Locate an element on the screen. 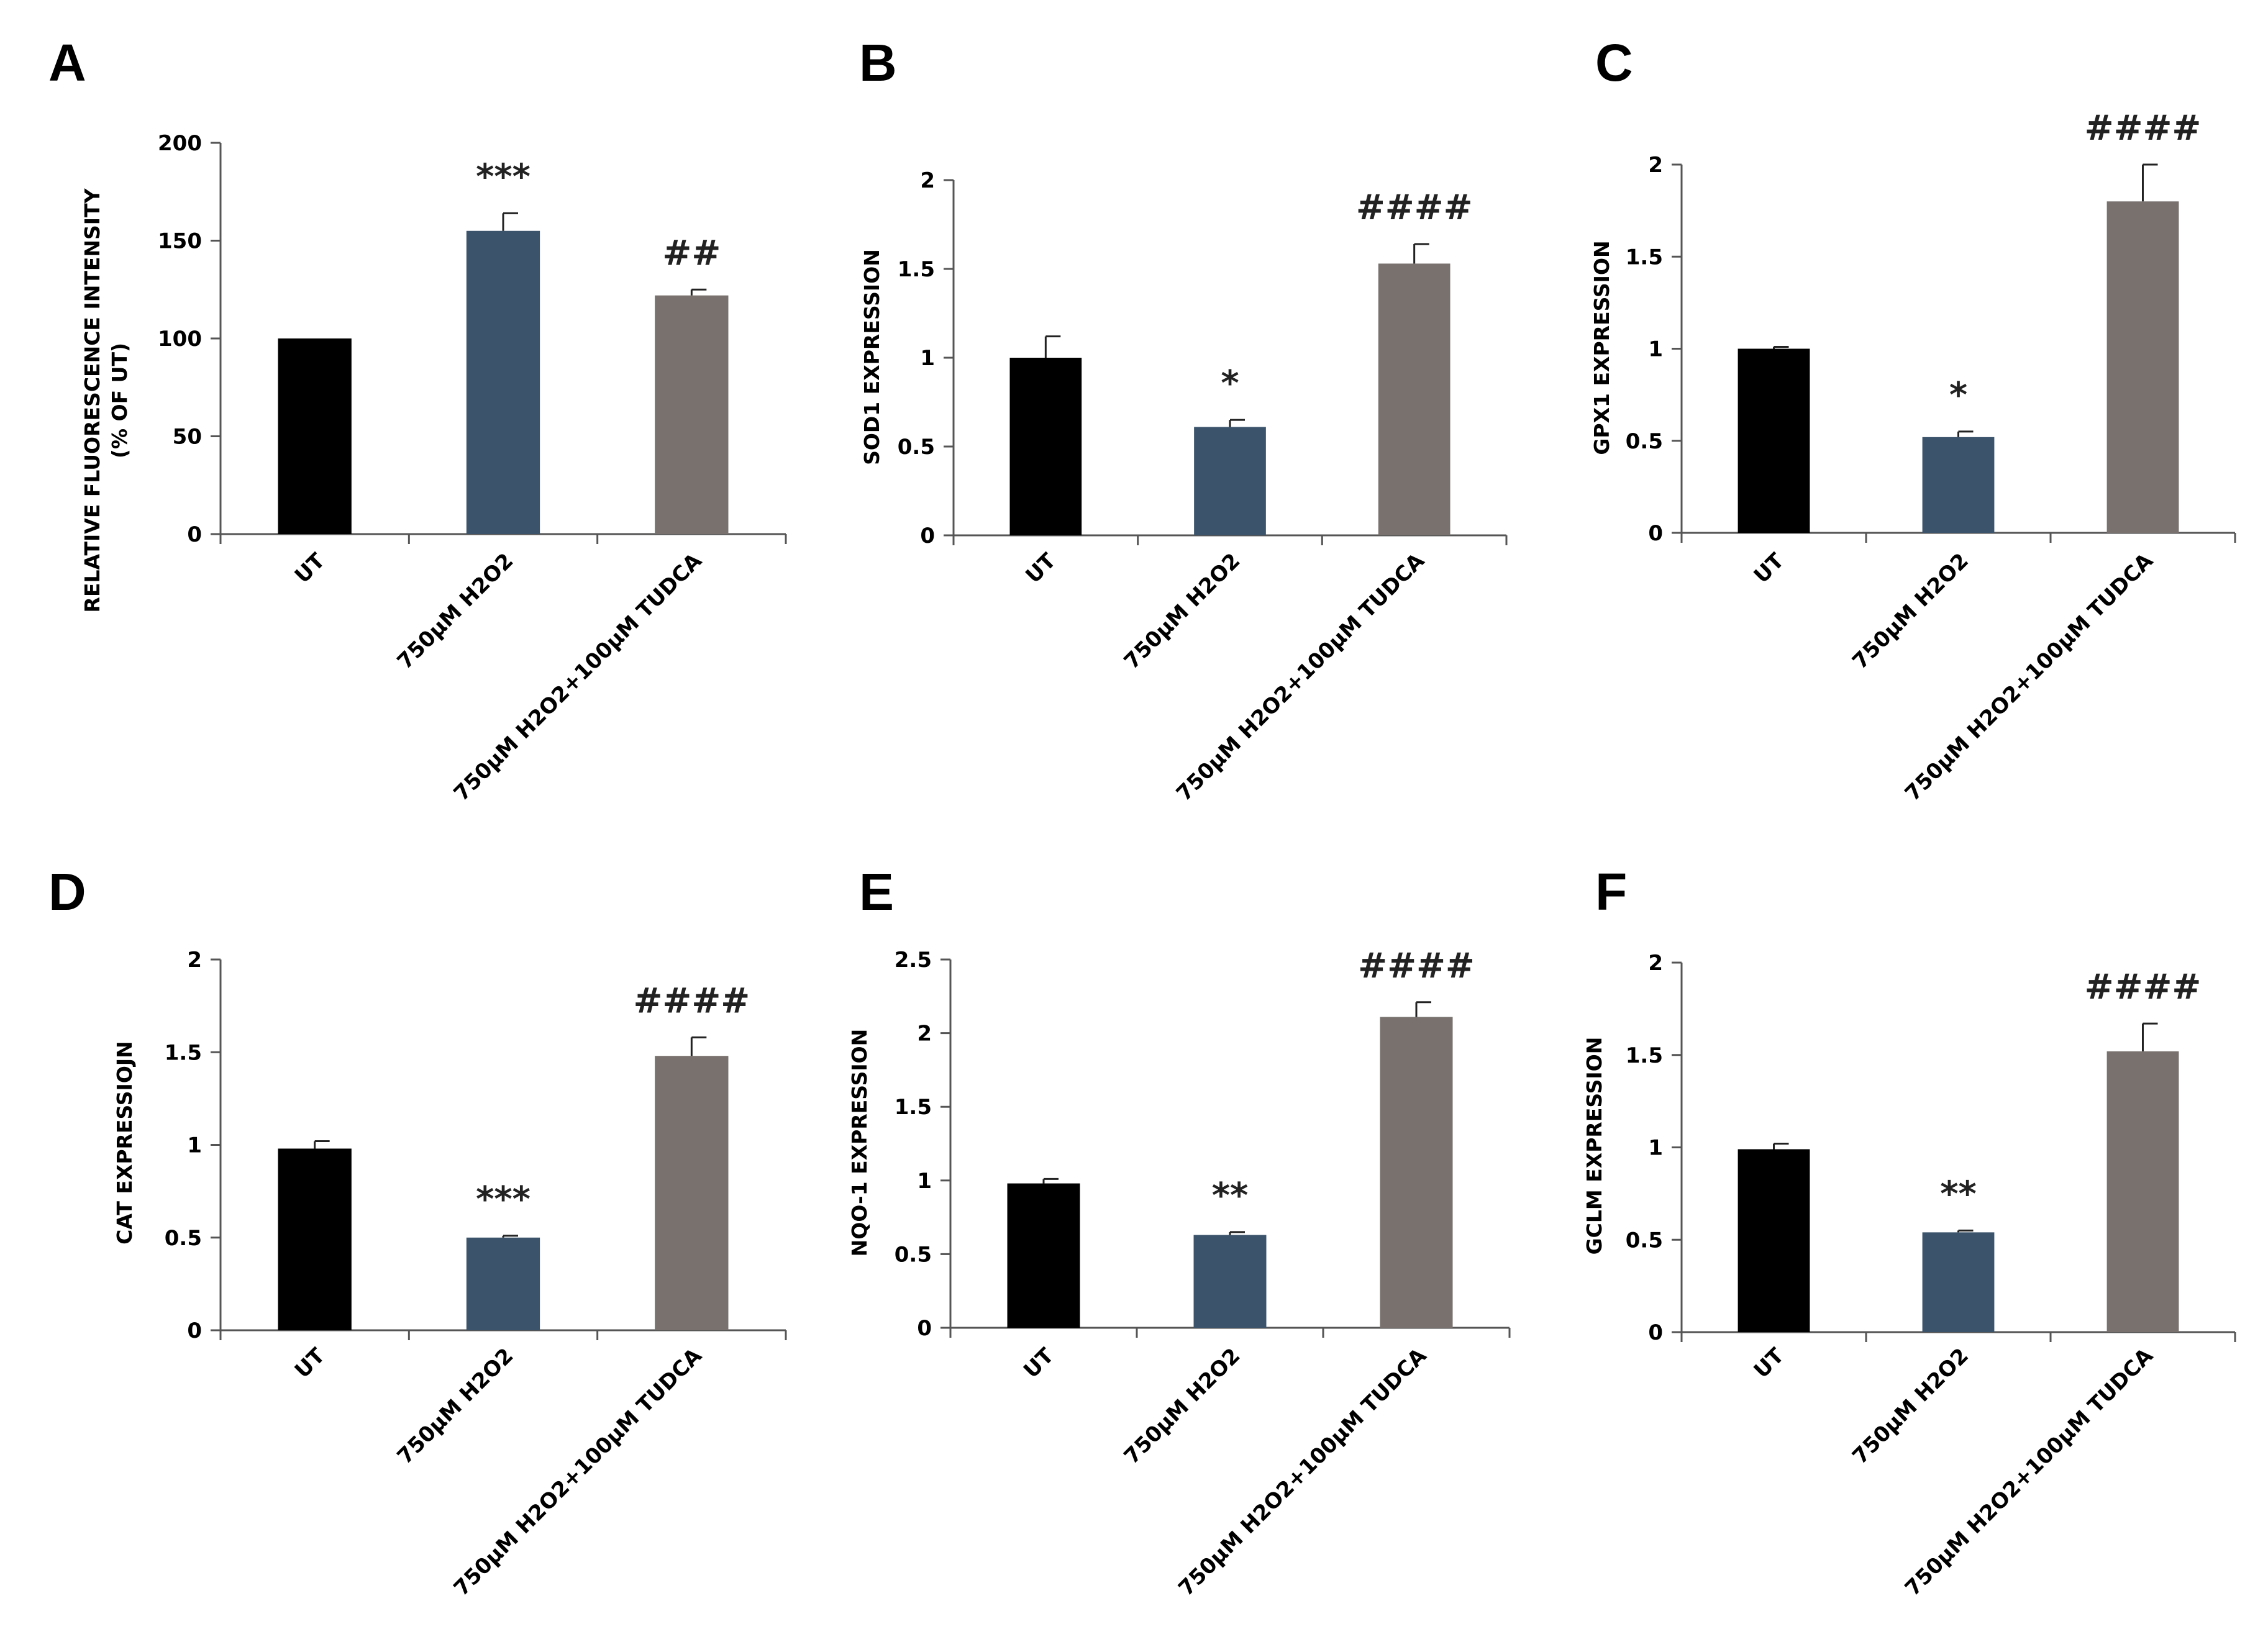 The width and height of the screenshot is (2268, 1647). y-axis-label: GPX1 EXPRESSION is located at coordinates (1602, 347).